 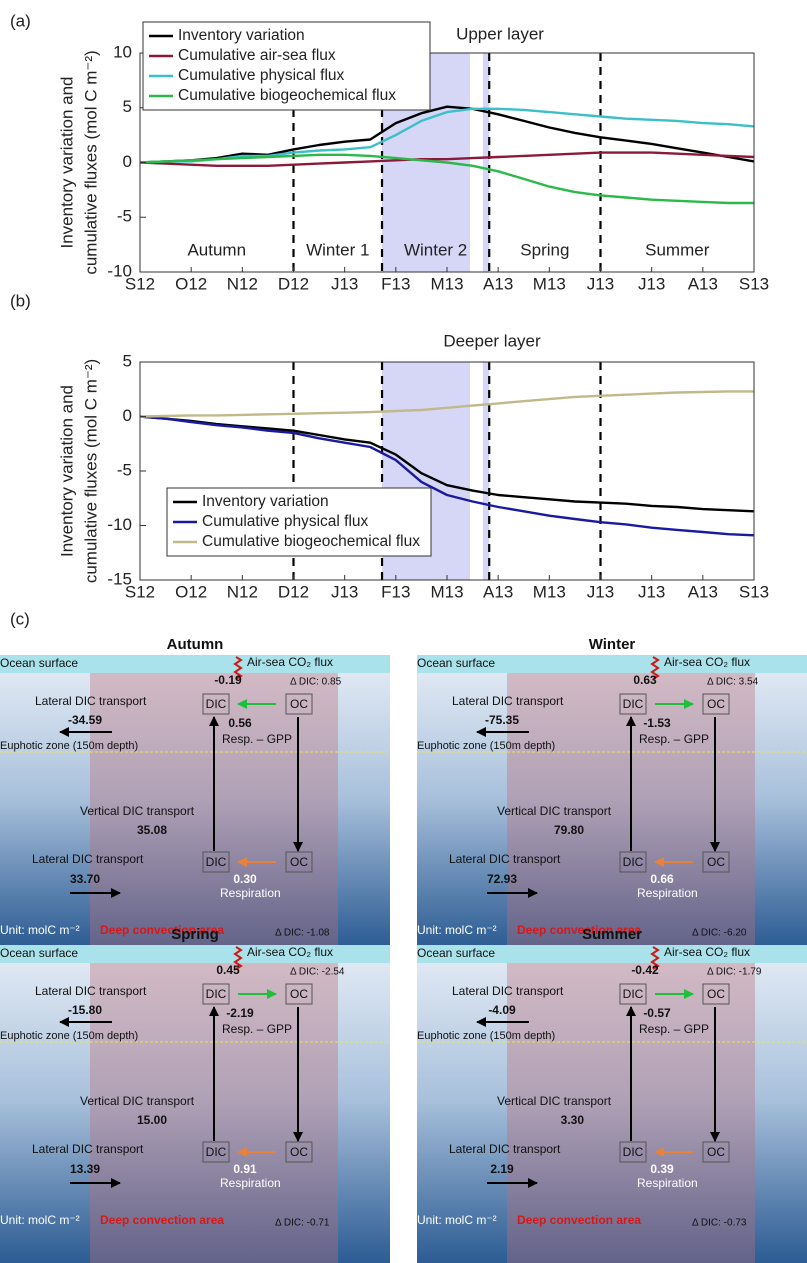 I want to click on delta-dic-bottom: Δ DIC: -0.73, so click(x=719, y=1223).